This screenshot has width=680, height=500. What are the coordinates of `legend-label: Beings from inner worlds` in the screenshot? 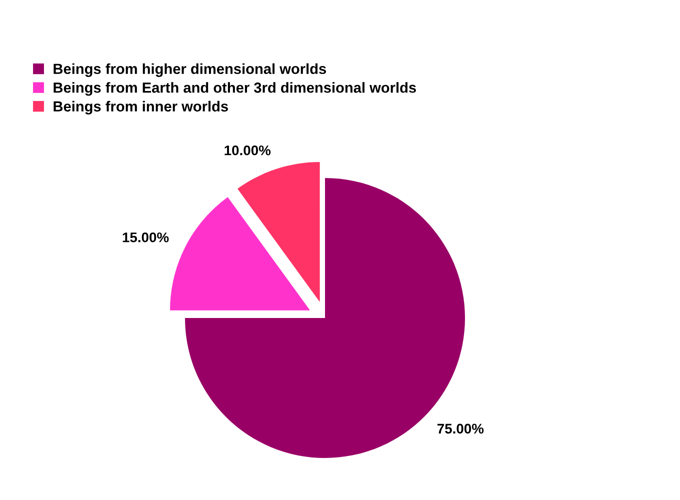 It's located at (141, 107).